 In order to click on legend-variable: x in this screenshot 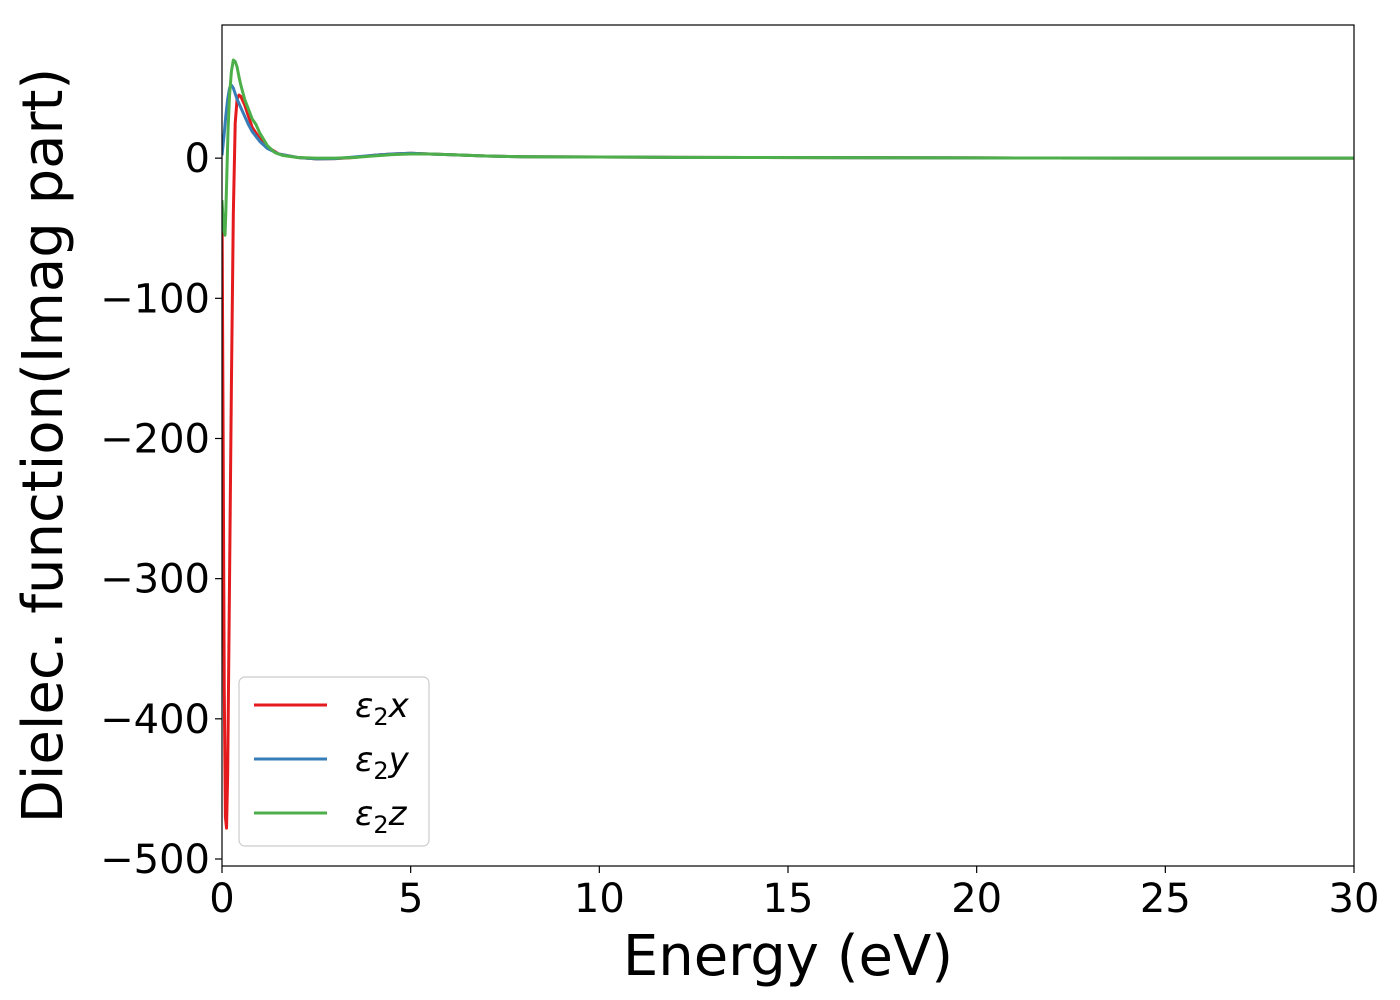, I will do `click(399, 706)`.